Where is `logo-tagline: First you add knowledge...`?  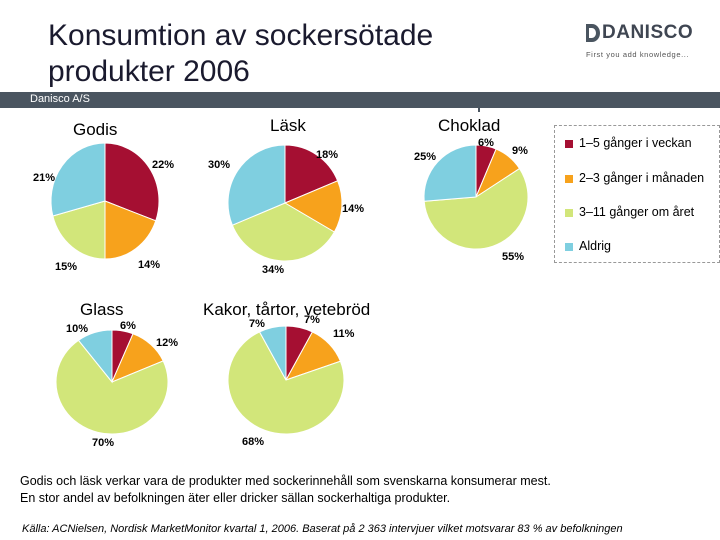
logo-tagline: First you add knowledge... is located at coordinates (638, 54).